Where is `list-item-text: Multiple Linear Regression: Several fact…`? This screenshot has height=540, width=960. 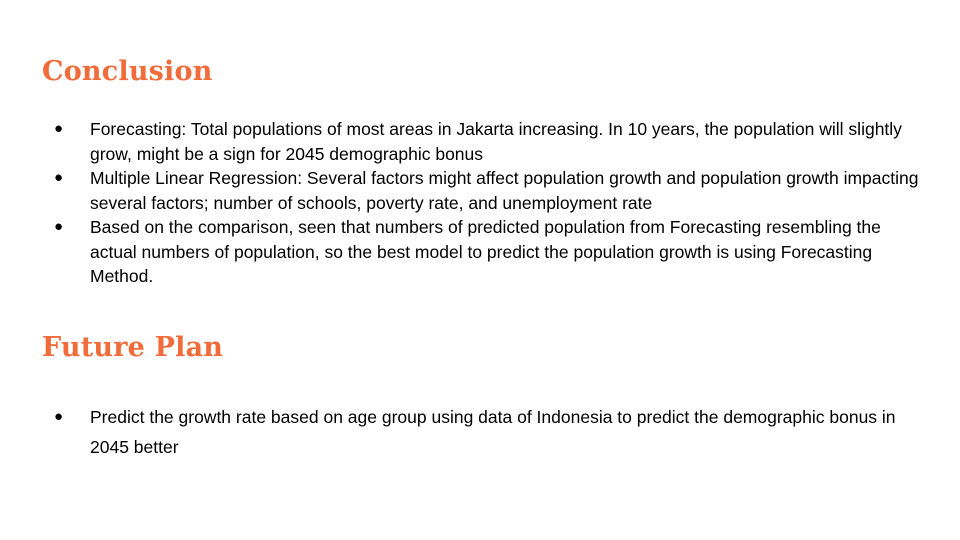
list-item-text: Multiple Linear Regression: Several fact… is located at coordinates (504, 190).